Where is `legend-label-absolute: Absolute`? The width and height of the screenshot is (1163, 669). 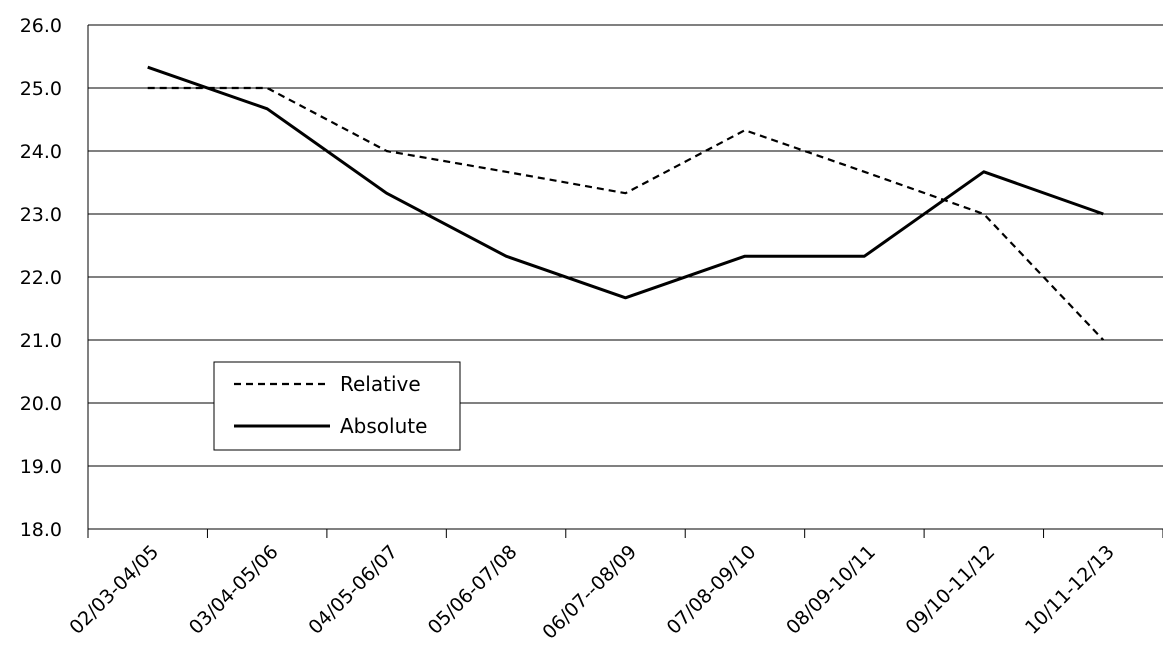 legend-label-absolute: Absolute is located at coordinates (383, 426).